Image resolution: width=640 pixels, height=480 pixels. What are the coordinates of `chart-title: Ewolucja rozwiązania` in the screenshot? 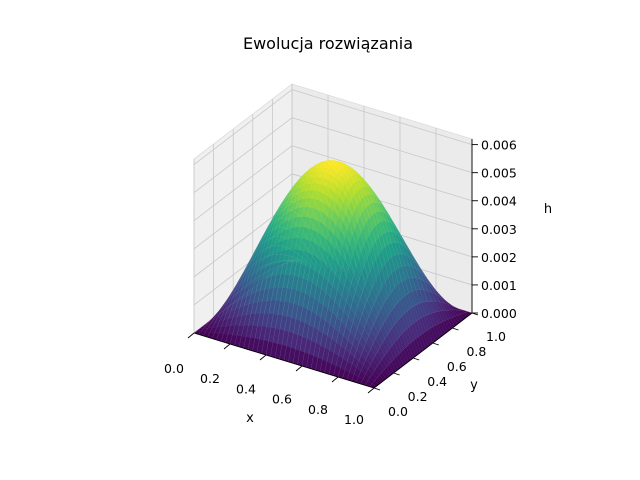 It's located at (328, 43).